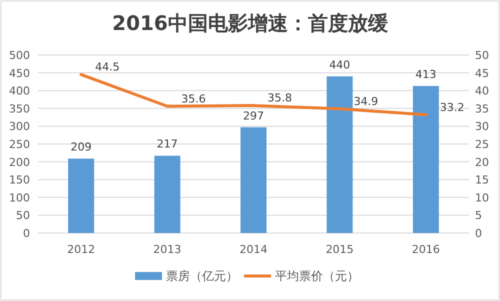 The width and height of the screenshot is (500, 301). What do you see at coordinates (19, 180) in the screenshot?
I see `y-tick-label: 150` at bounding box center [19, 180].